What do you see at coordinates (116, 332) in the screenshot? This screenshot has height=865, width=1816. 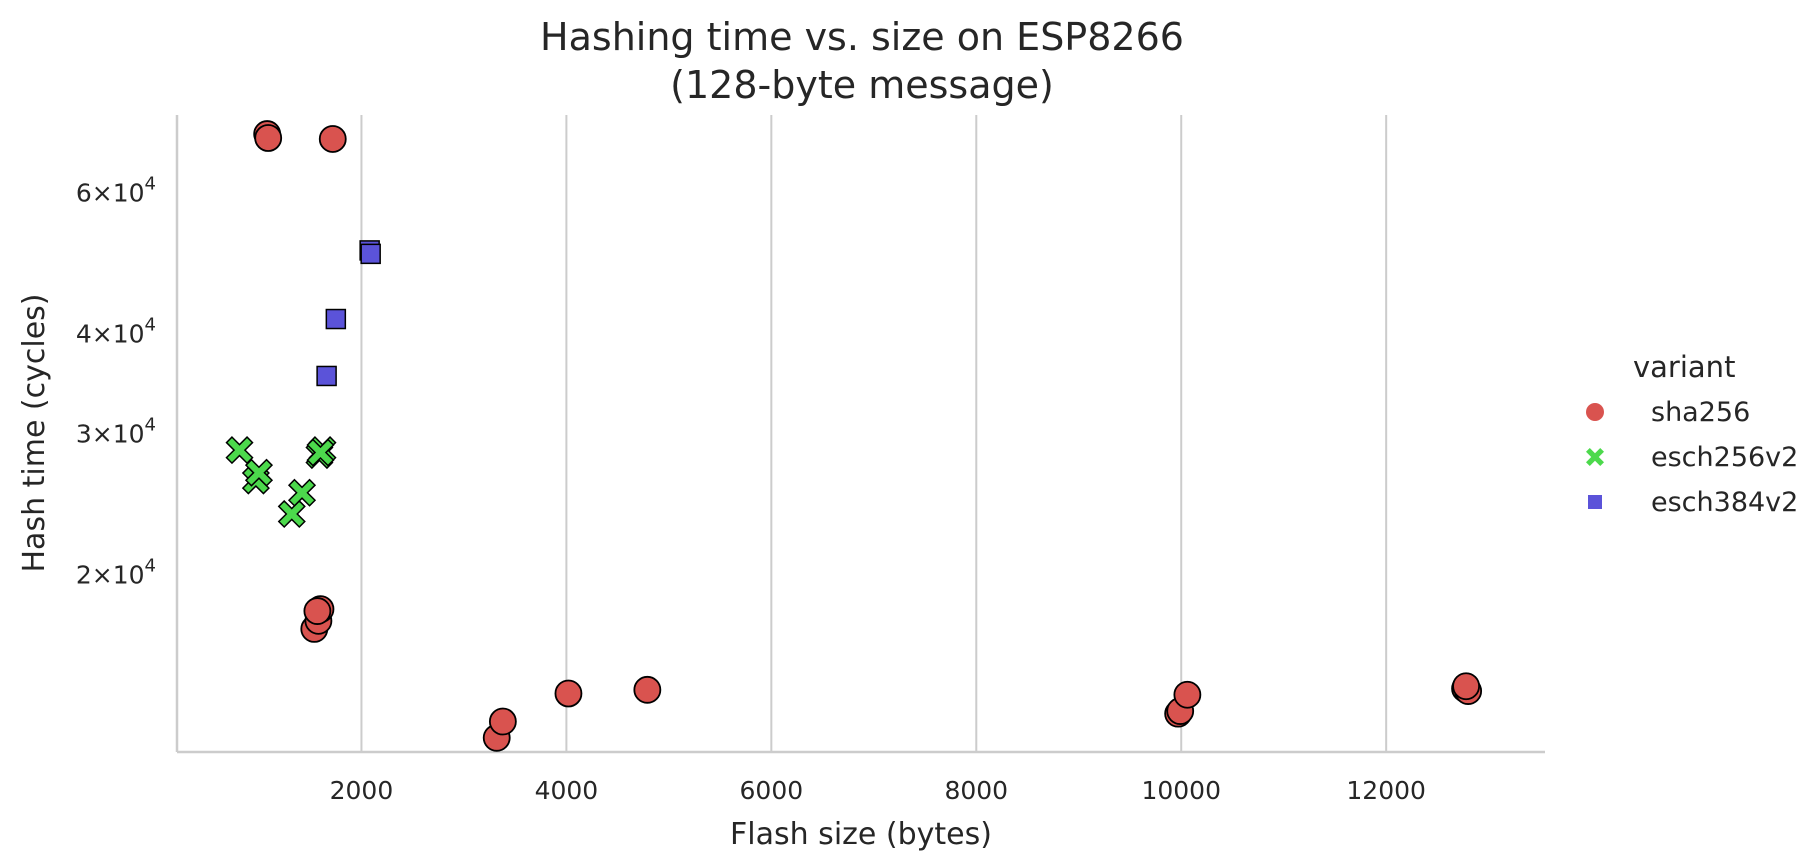 I see `y-tick-label: 4×10⁴` at bounding box center [116, 332].